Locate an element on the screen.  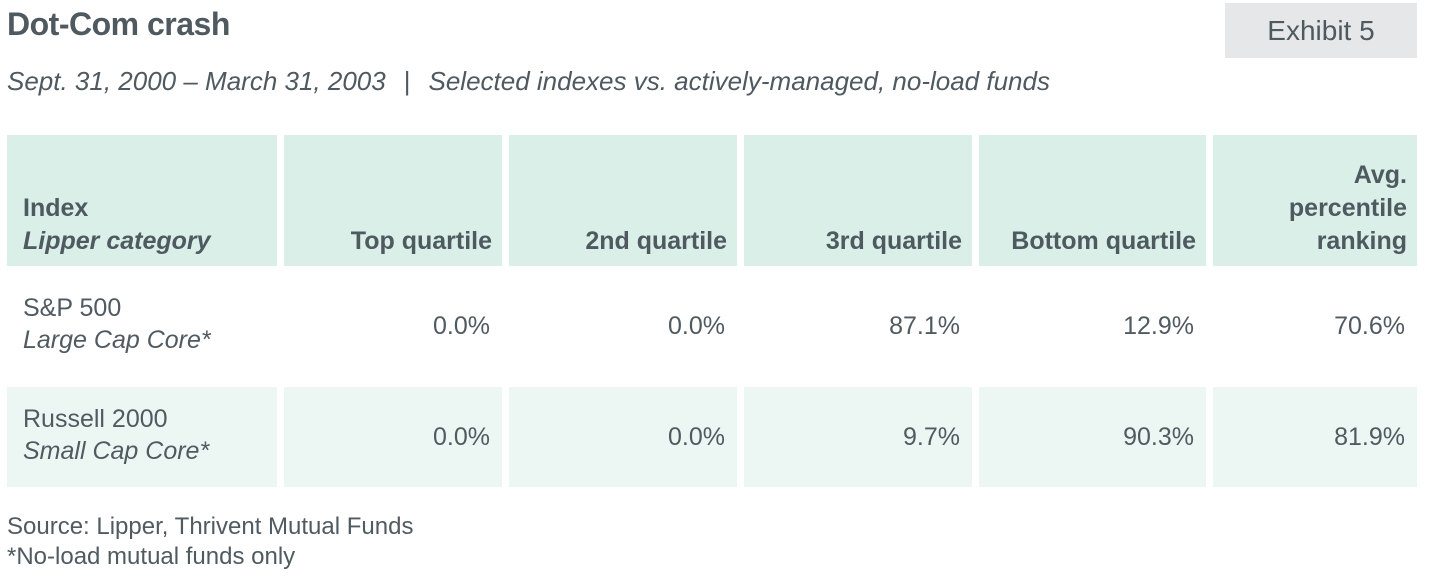
header-category-label: Lipper category is located at coordinates (117, 241).